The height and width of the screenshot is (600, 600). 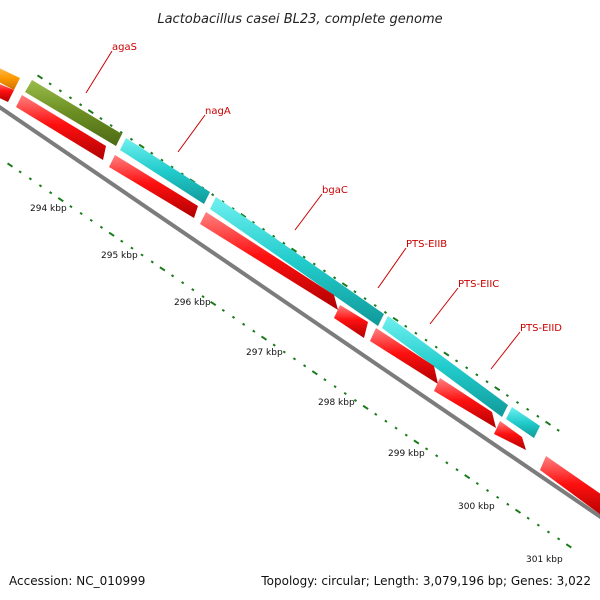 I want to click on accession-text: Accession: NC_010999, so click(x=77, y=581).